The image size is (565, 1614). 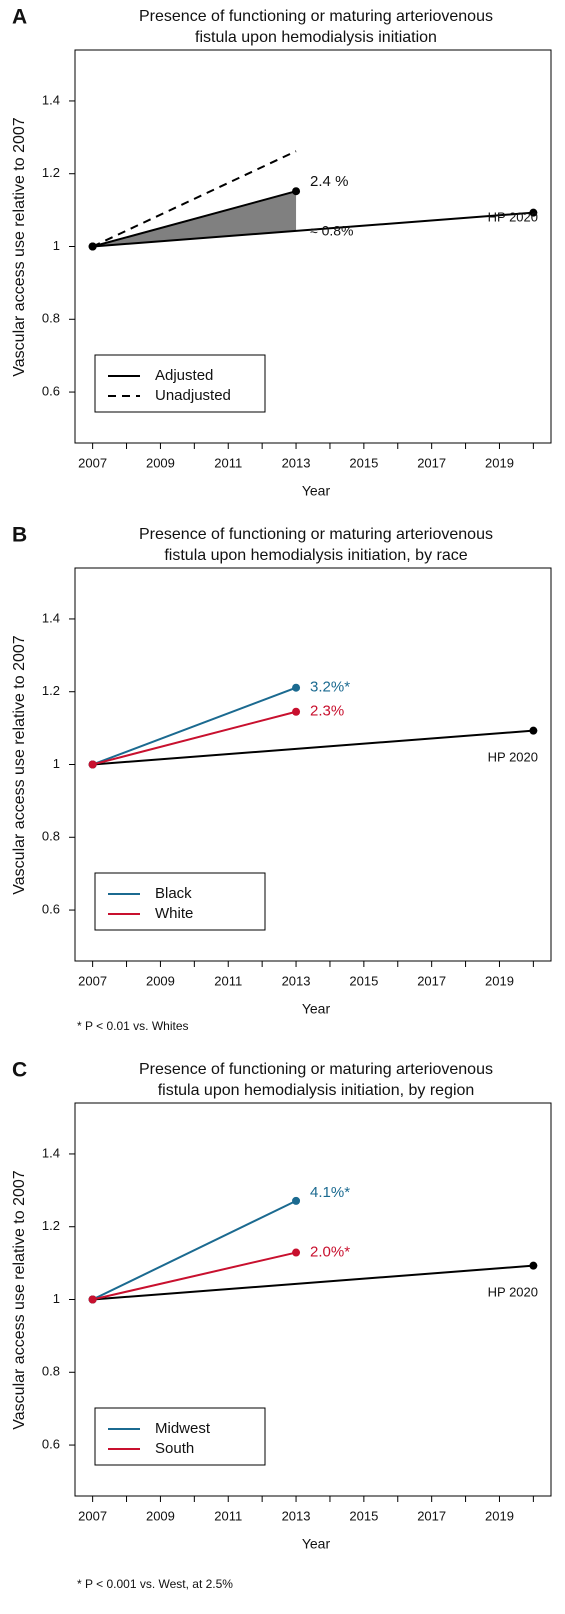 What do you see at coordinates (327, 711) in the screenshot?
I see `series-annotation: 2.3%` at bounding box center [327, 711].